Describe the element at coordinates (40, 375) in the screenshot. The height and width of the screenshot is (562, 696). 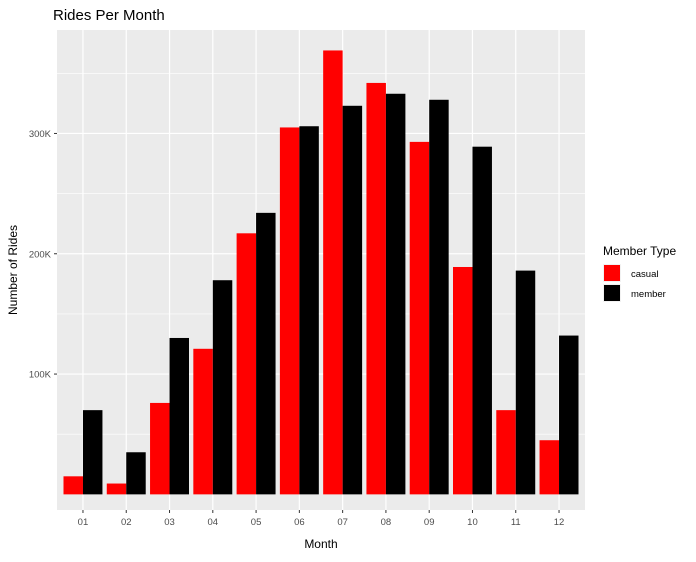
I see `y-tick-label: 100K` at that location.